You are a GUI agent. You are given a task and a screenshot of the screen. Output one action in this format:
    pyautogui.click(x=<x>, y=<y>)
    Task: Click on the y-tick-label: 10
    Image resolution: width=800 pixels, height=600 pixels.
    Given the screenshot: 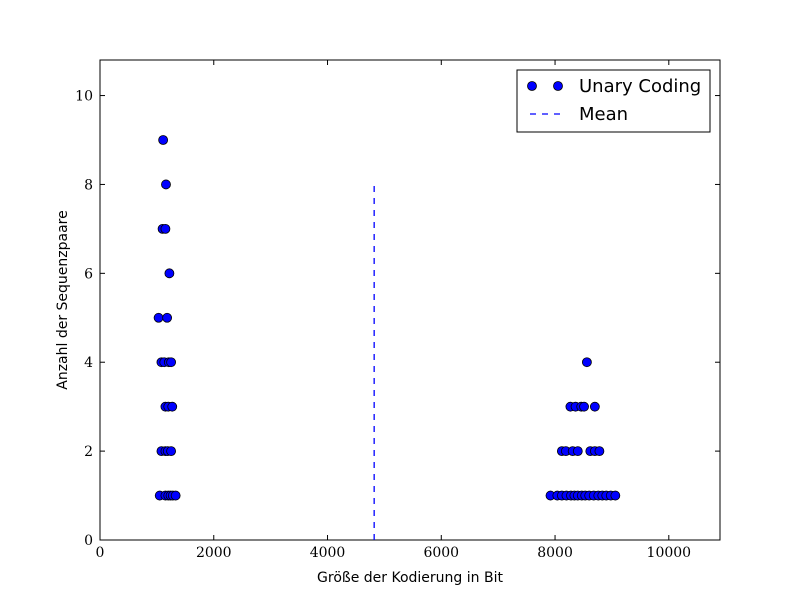 What is the action you would take?
    pyautogui.click(x=84, y=97)
    